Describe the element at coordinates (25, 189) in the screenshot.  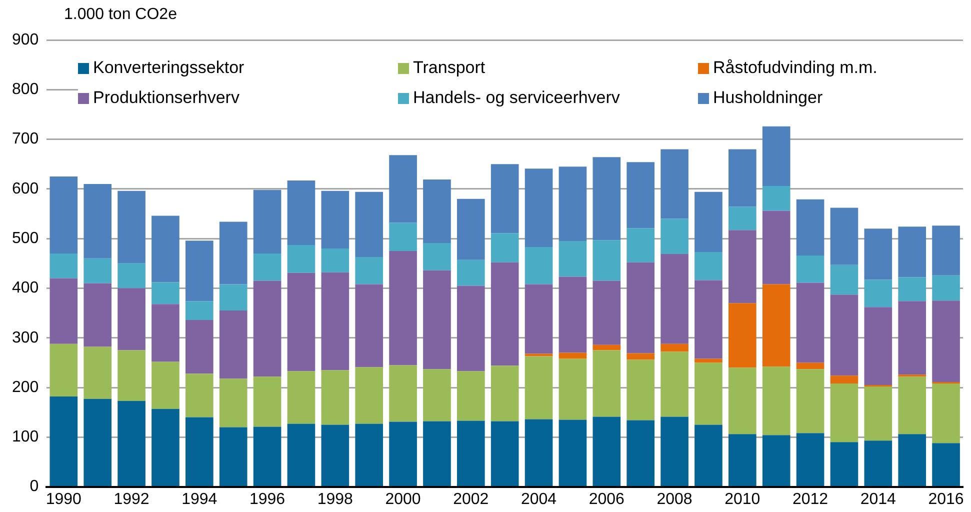
I see `y-tick-label: 600` at that location.